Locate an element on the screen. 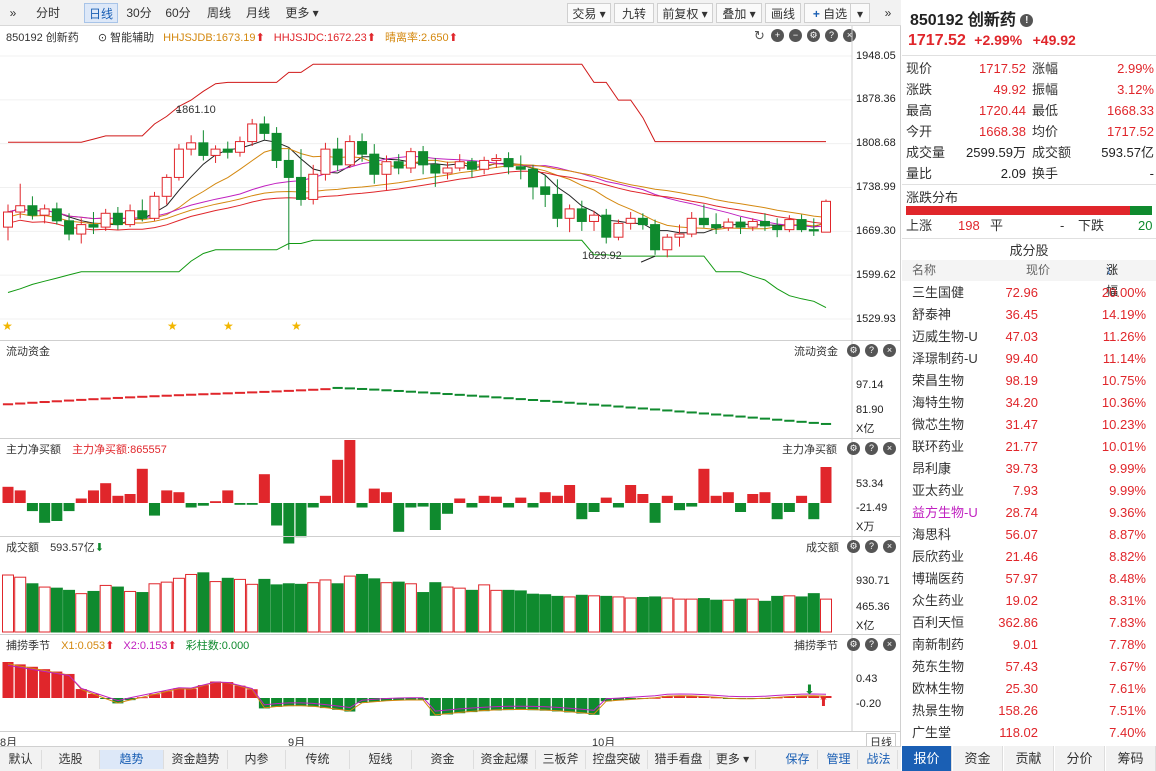 The image size is (1156, 771). tab-chips: 筹码 is located at coordinates (1131, 758).